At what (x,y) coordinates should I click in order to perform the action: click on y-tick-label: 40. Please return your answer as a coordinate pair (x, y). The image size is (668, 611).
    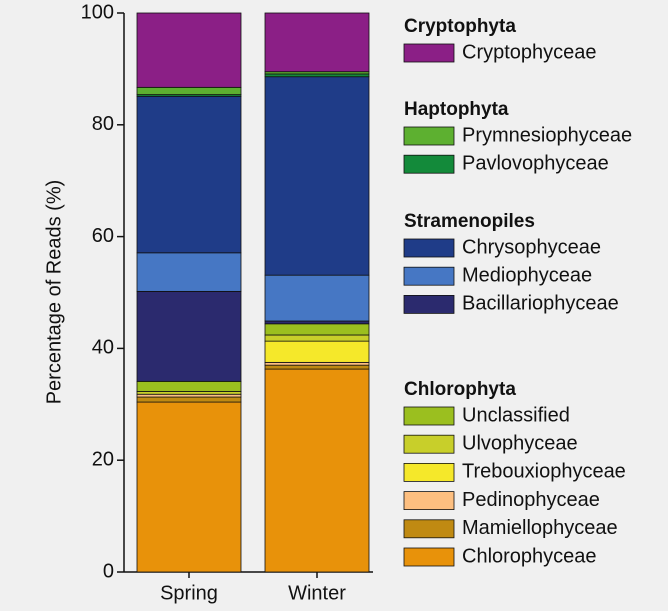
    Looking at the image, I should click on (103, 348).